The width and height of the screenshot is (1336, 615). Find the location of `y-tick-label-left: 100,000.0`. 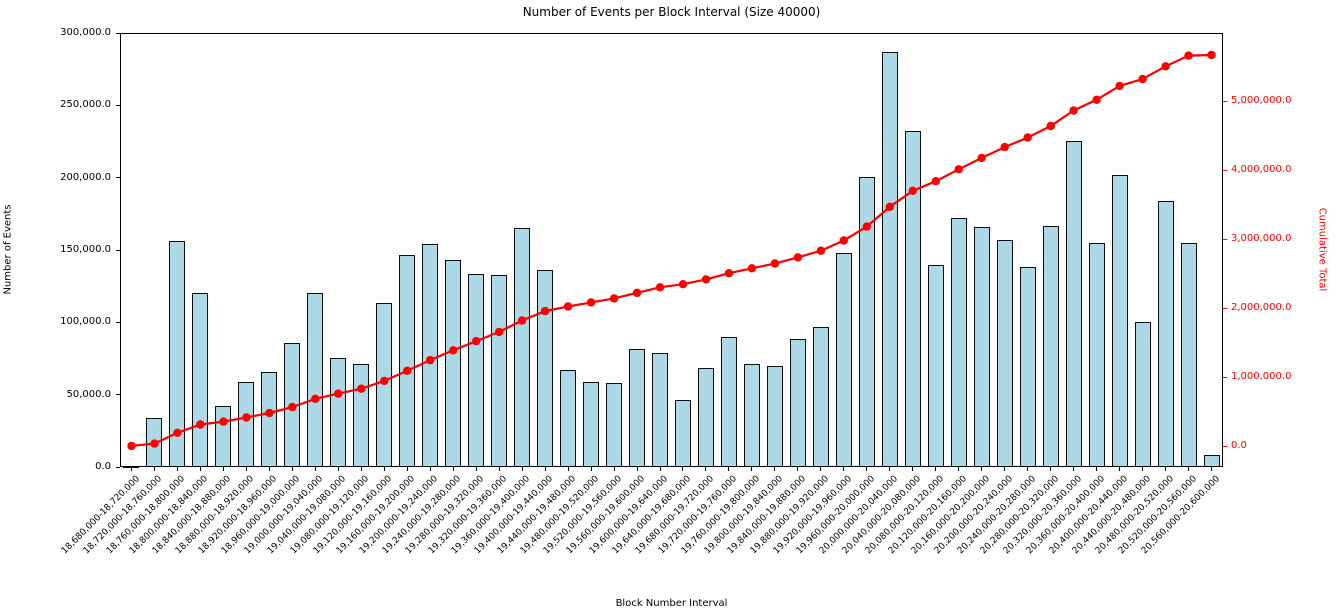

y-tick-label-left: 100,000.0 is located at coordinates (85, 322).